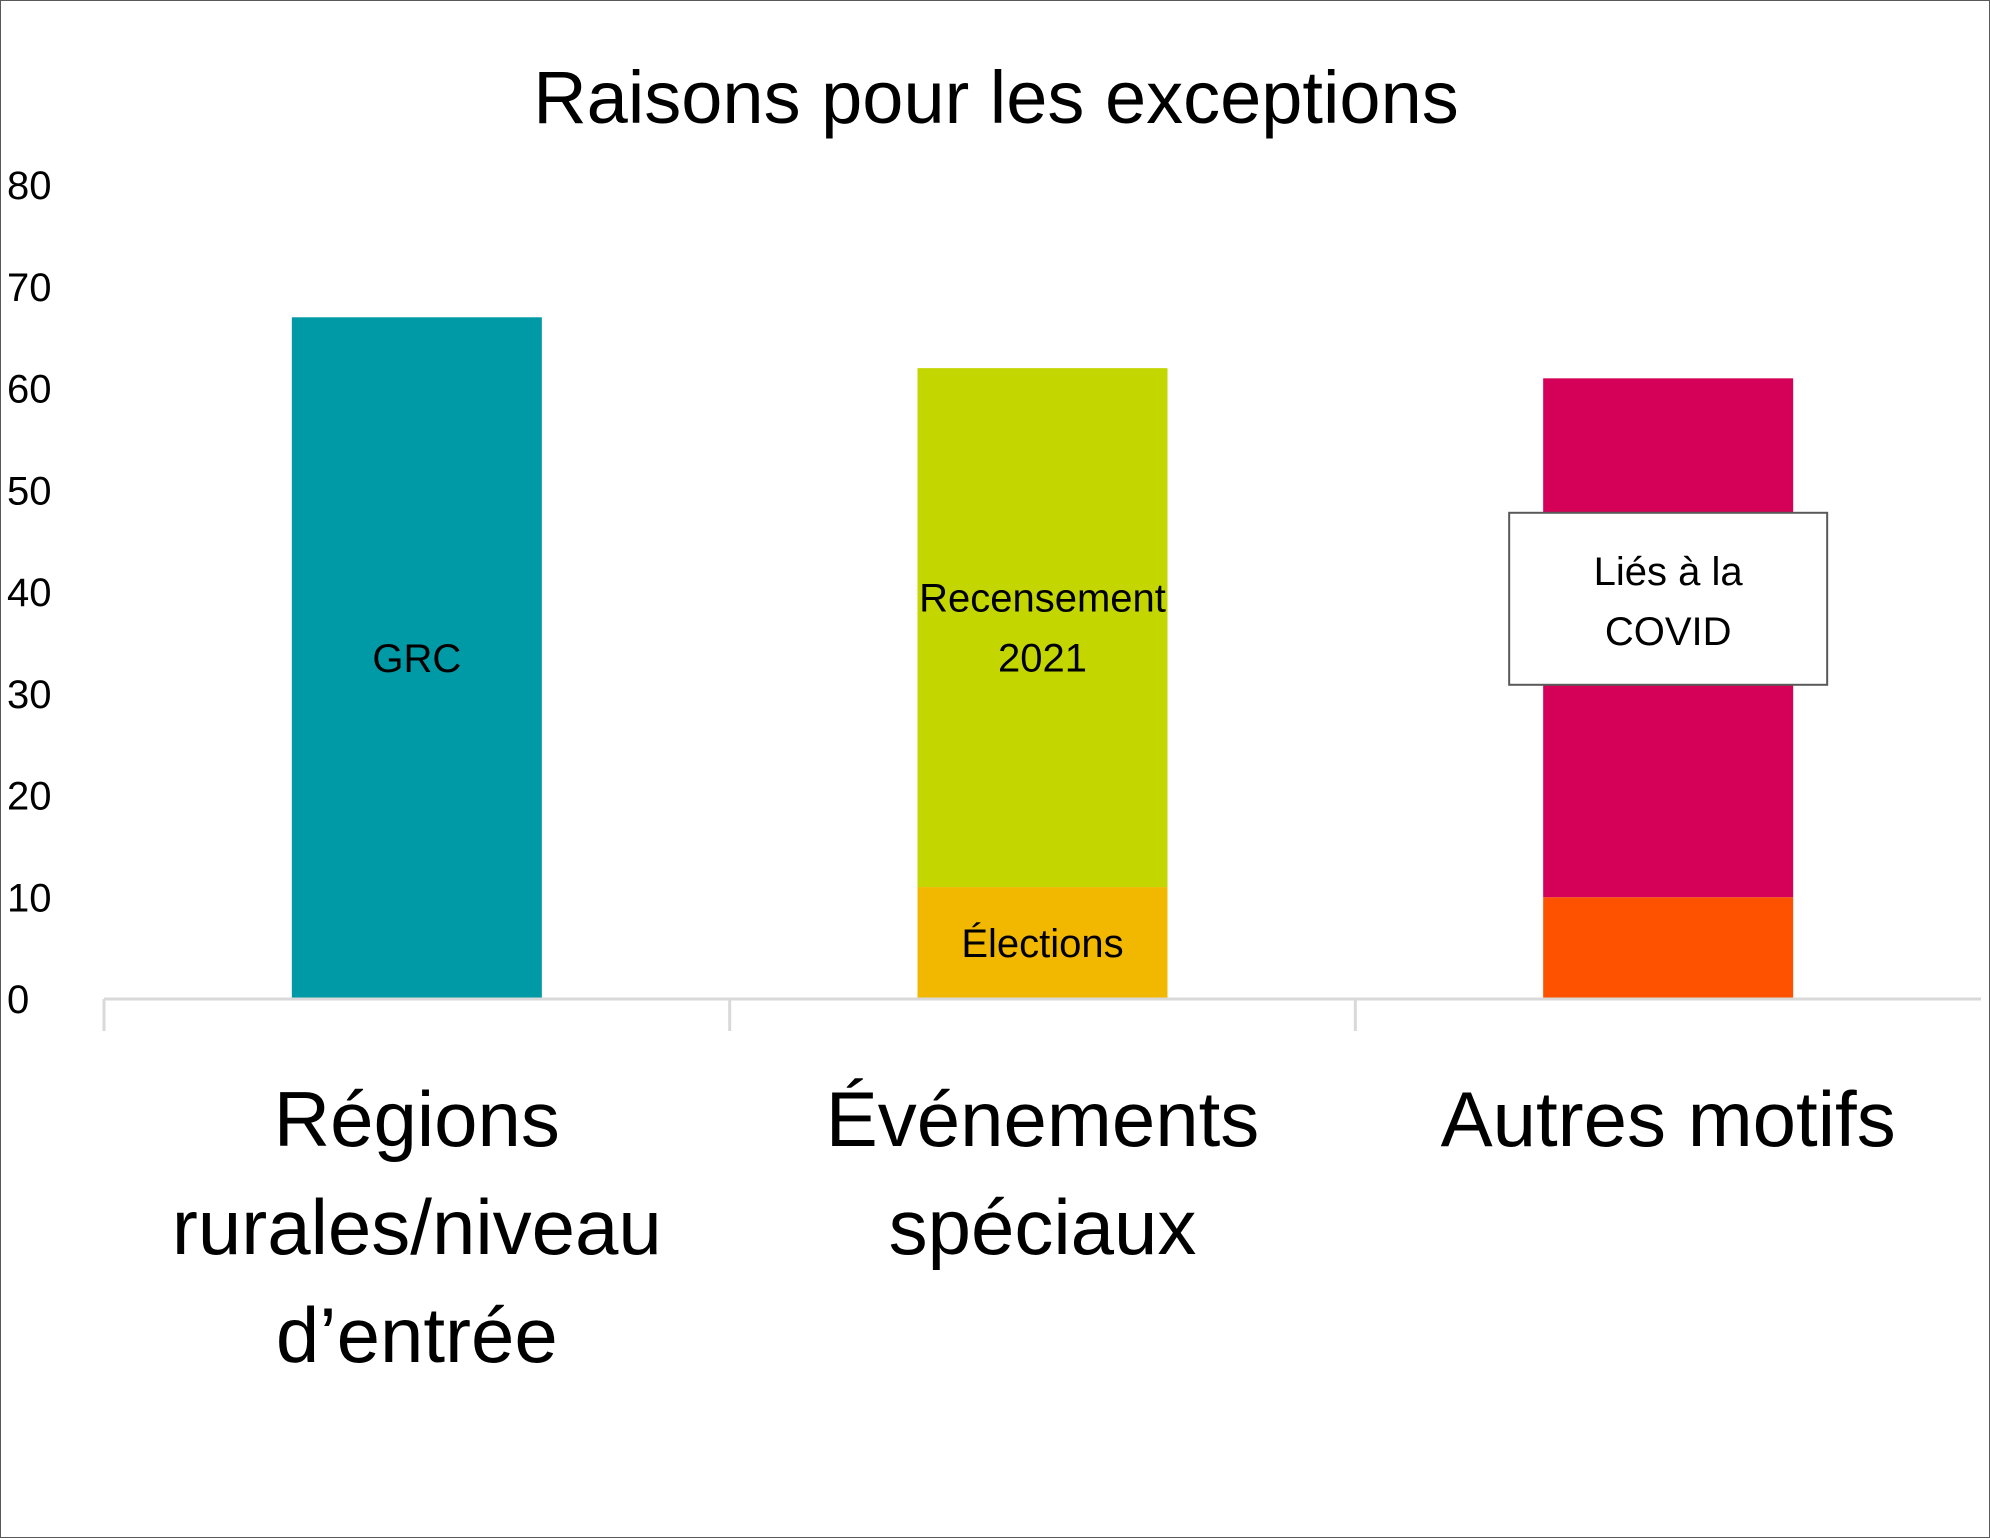 The height and width of the screenshot is (1539, 1990). Describe the element at coordinates (1041, 1014) in the screenshot. I see `x-axis` at that location.